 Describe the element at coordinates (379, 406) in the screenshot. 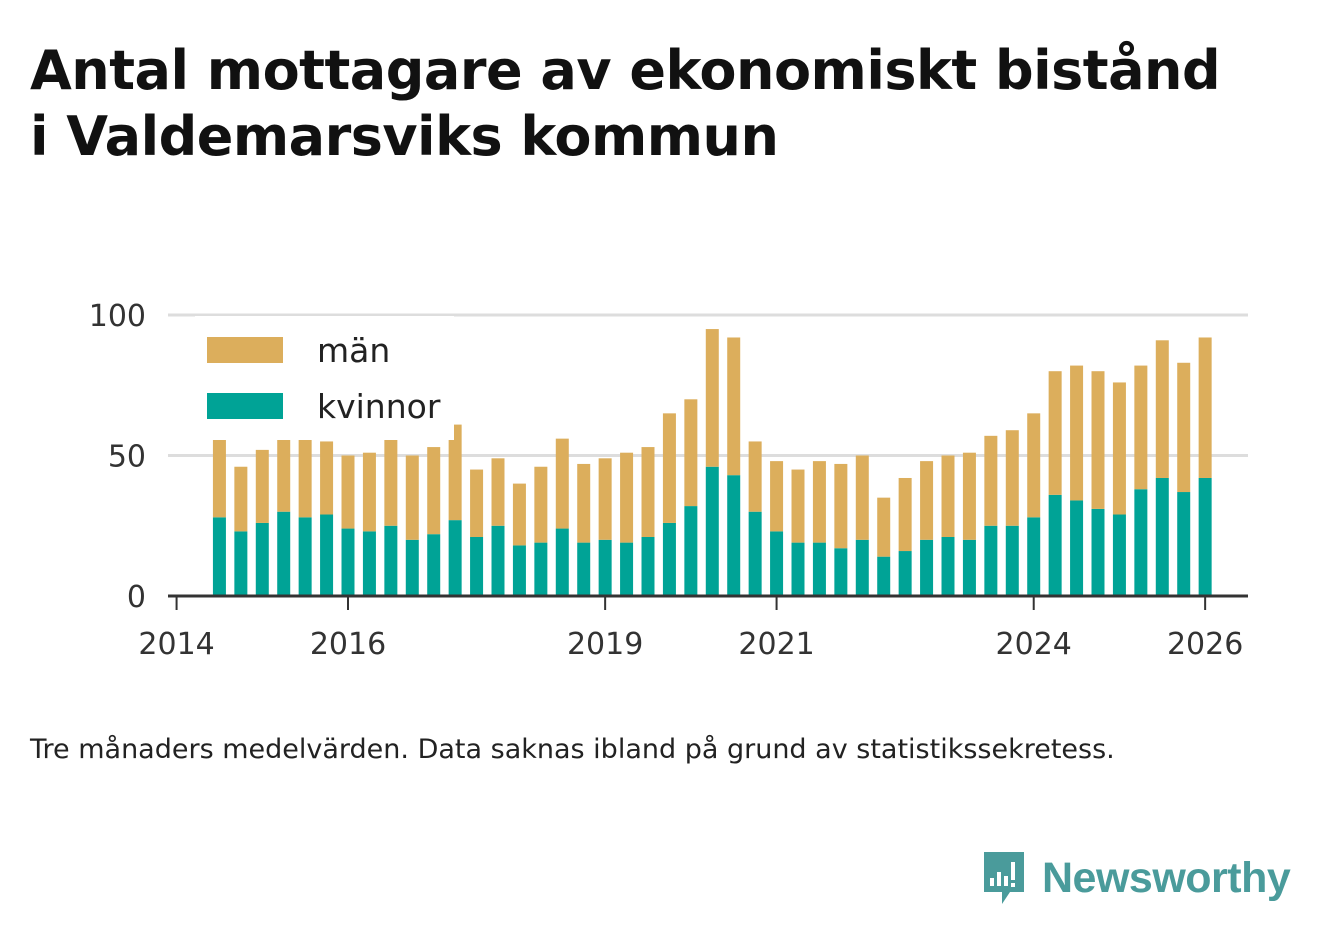

I see `legend-label-kvinnor: kvinnor` at that location.